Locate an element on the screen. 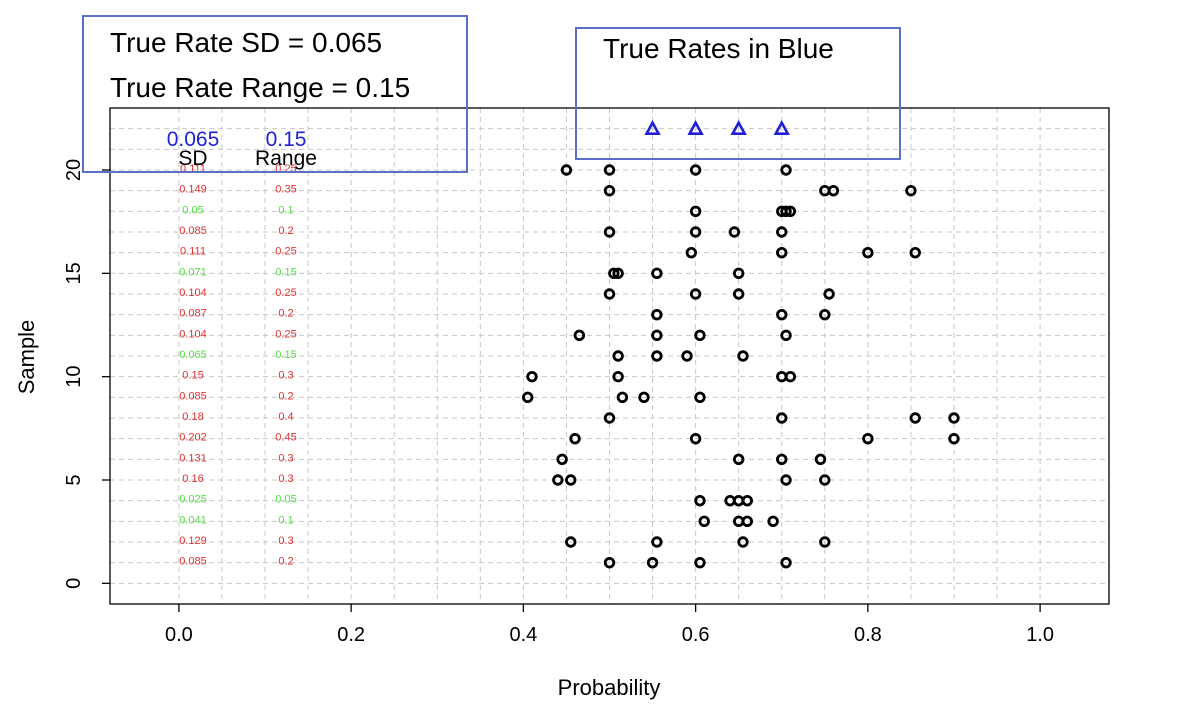 The height and width of the screenshot is (723, 1200). range-cell: 0.1 is located at coordinates (285, 210).